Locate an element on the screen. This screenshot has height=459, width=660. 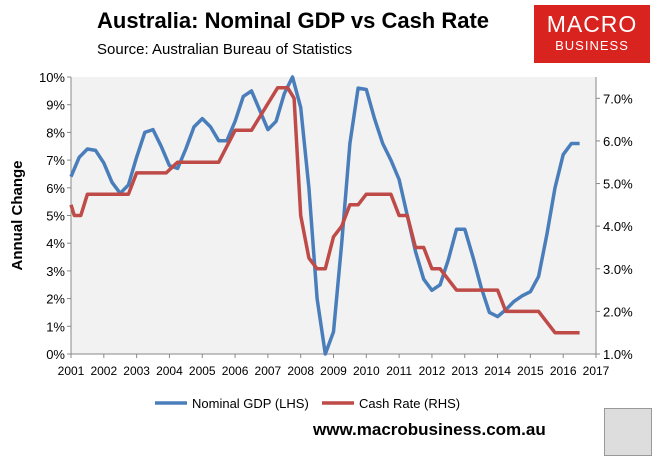
right-tick-label: 2.0% is located at coordinates (618, 311).